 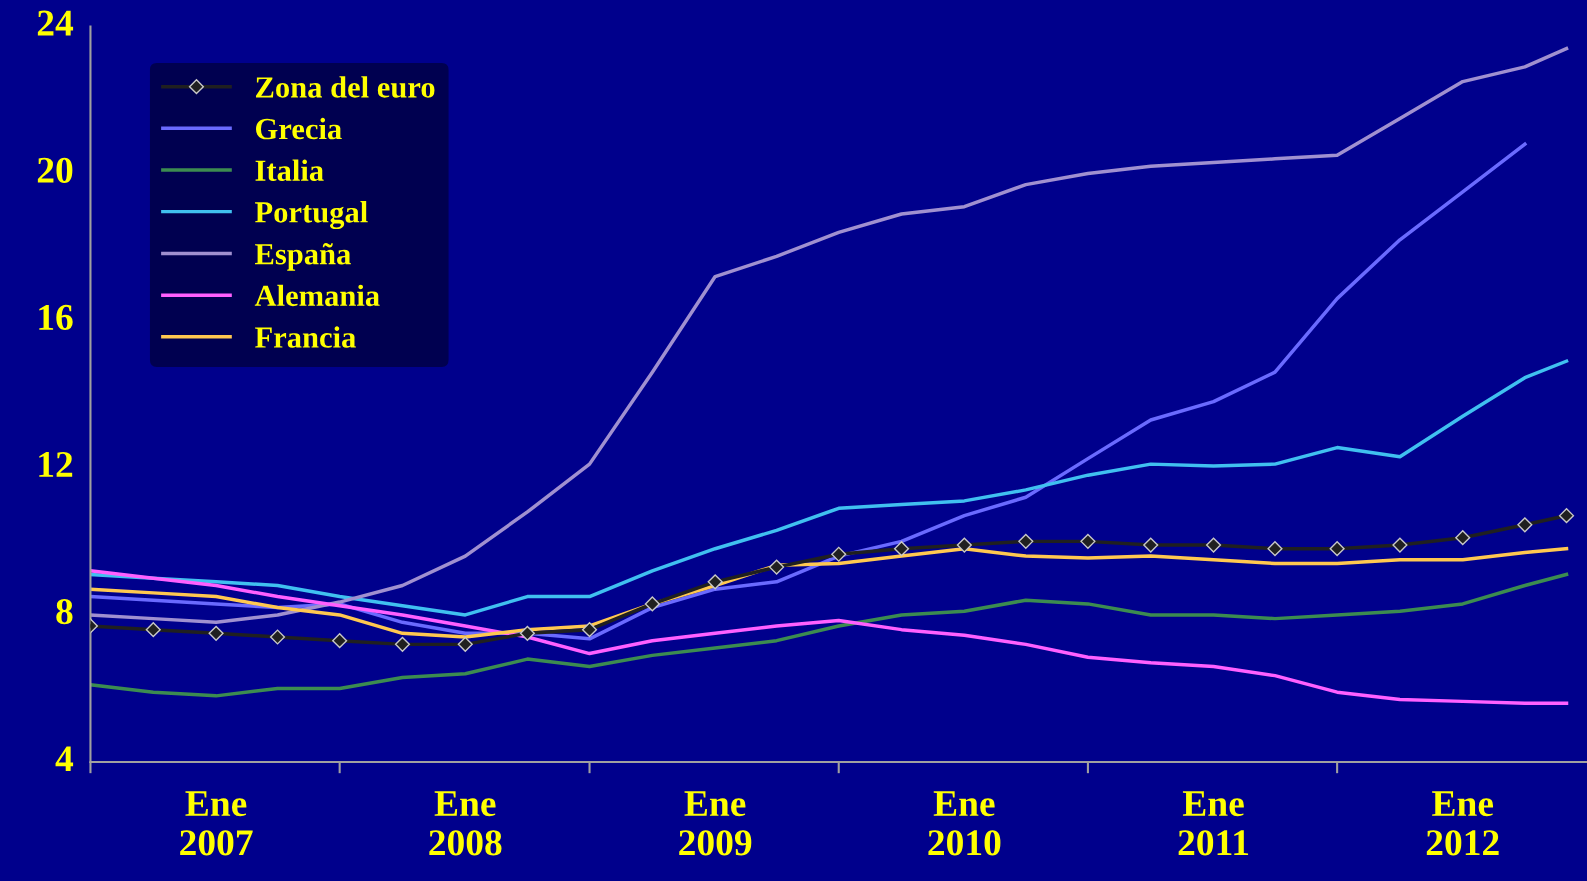 I want to click on x-tick-label: Ene 2010, so click(x=964, y=823).